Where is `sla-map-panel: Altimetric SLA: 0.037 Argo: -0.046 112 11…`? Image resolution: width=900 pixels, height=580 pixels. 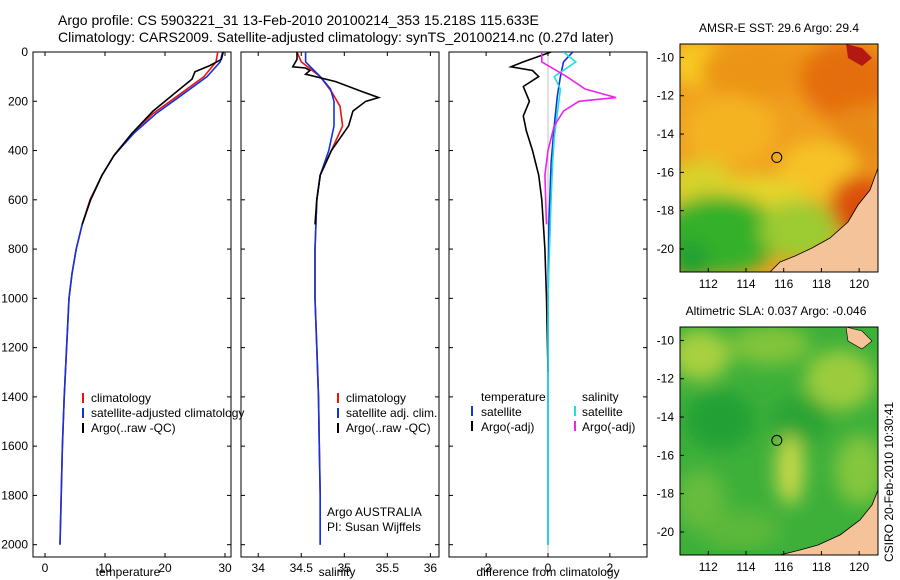 sla-map-panel: Altimetric SLA: 0.037 Argo: -0.046 112 11… is located at coordinates (768, 439).